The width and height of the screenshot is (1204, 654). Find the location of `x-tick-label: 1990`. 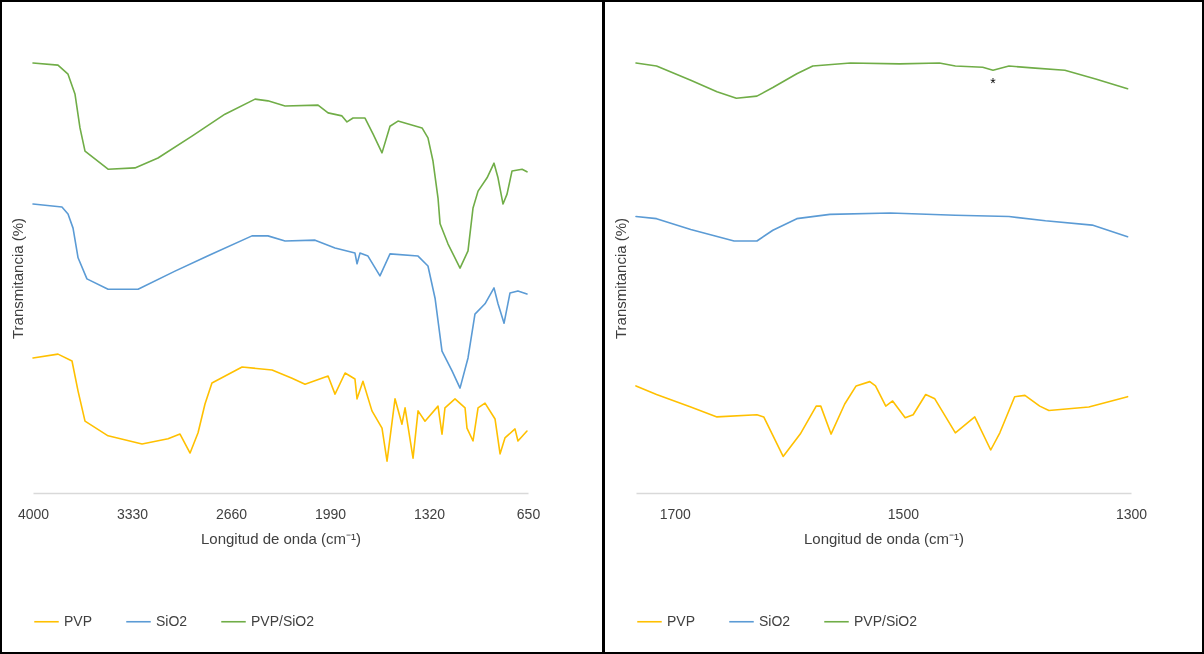

x-tick-label: 1990 is located at coordinates (330, 513).